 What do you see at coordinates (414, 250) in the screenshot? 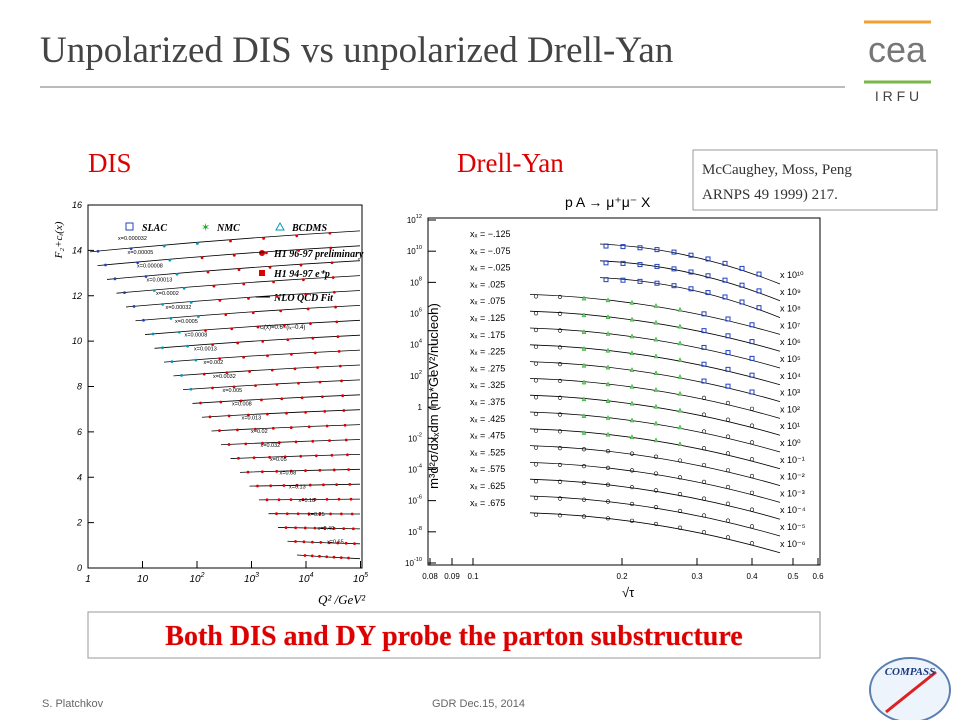
I see `tick-label: 10¹⁰` at bounding box center [414, 250].